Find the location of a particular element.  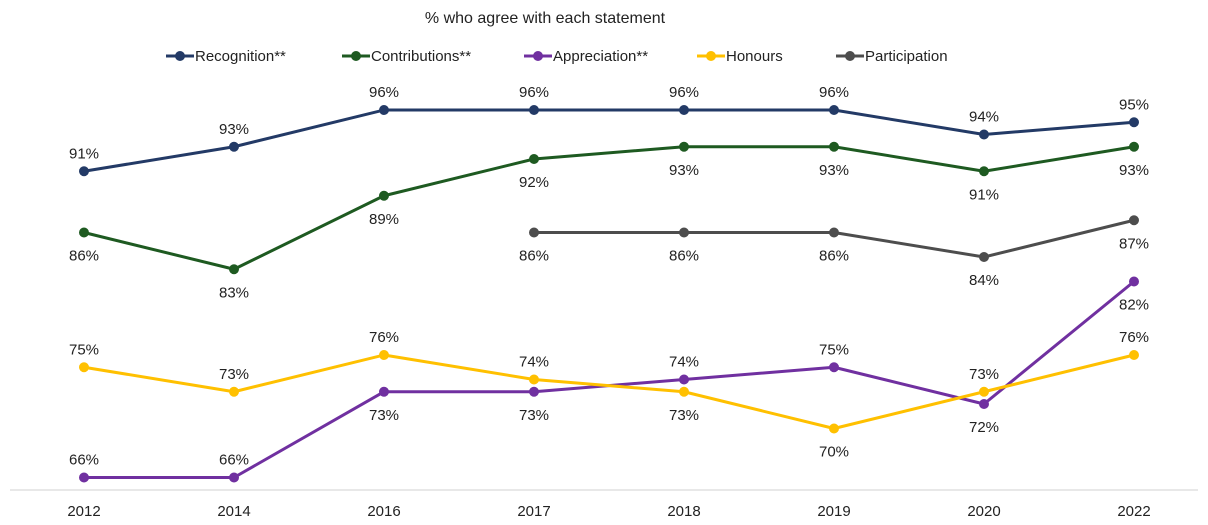

x-tick-label: 2022 is located at coordinates (1133, 511).